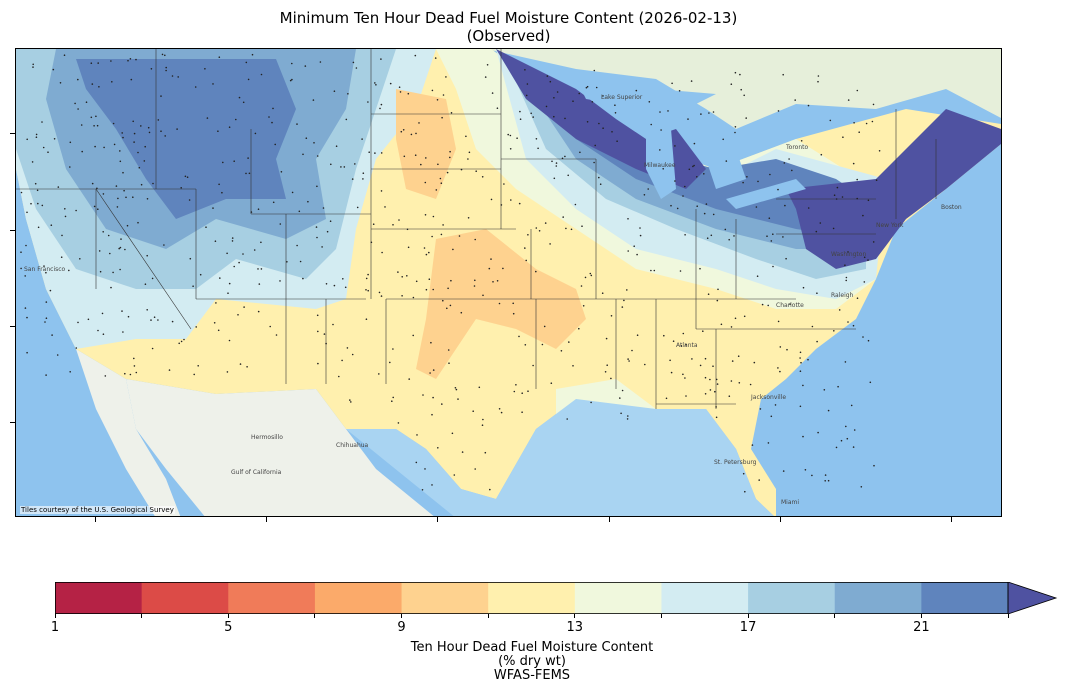 The image size is (1065, 698). I want to click on city-label: Chihuahua, so click(352, 445).